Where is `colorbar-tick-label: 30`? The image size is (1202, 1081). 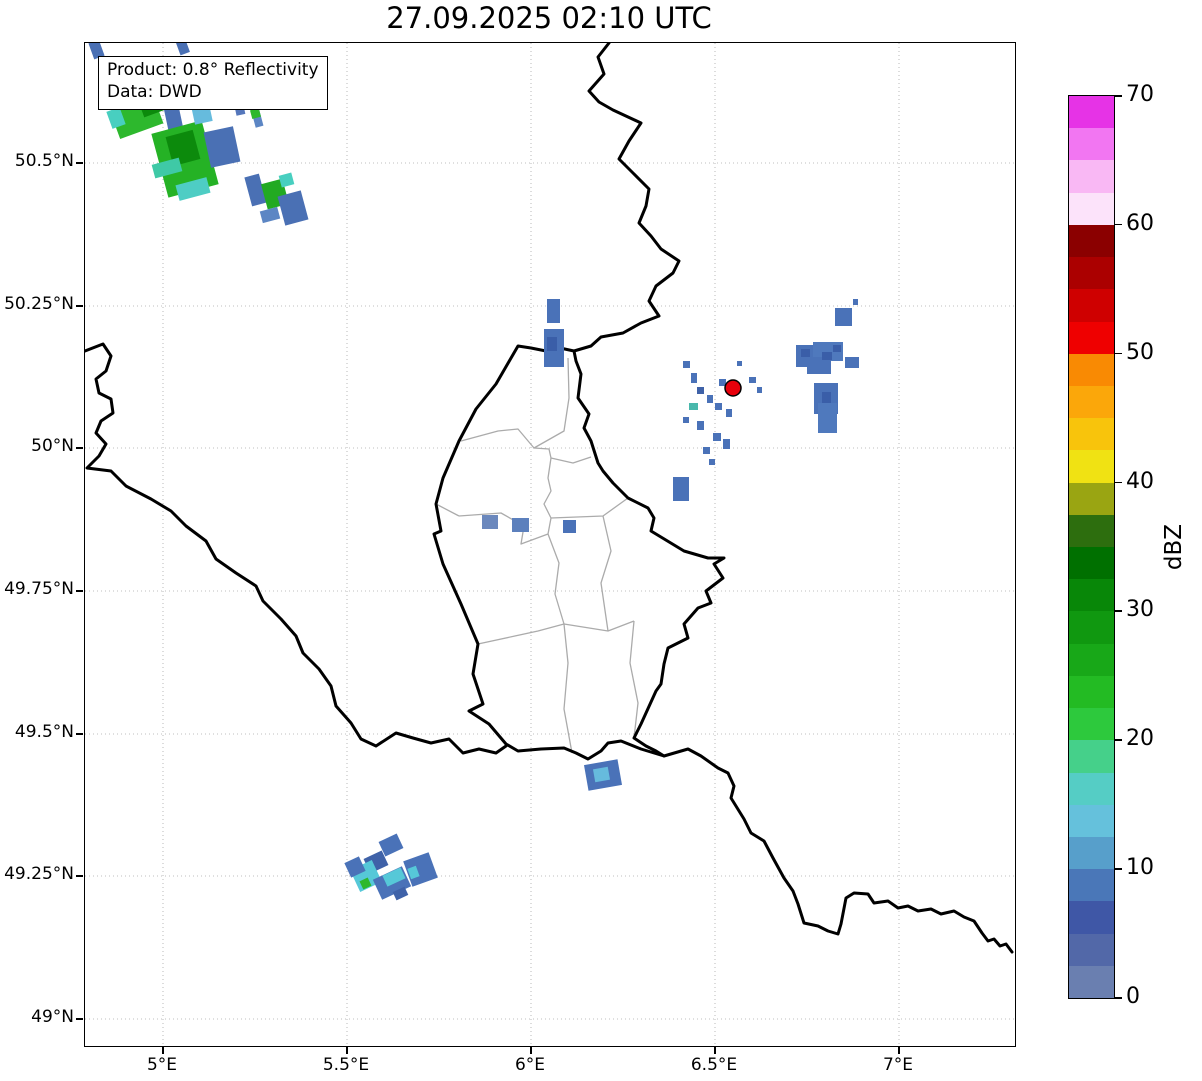 colorbar-tick-label: 30 is located at coordinates (1140, 610).